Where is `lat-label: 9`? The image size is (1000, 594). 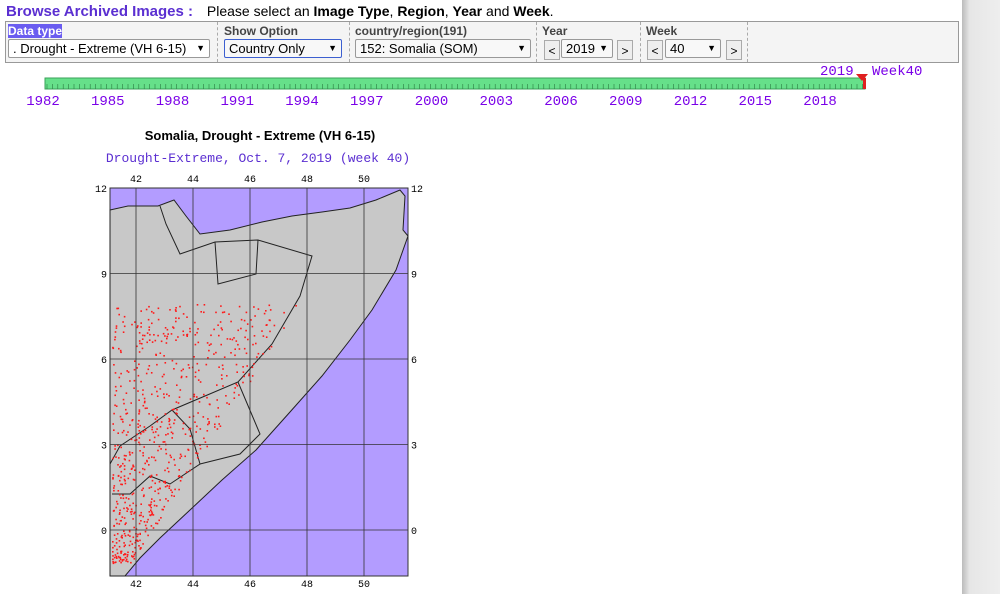 lat-label: 9 is located at coordinates (414, 276).